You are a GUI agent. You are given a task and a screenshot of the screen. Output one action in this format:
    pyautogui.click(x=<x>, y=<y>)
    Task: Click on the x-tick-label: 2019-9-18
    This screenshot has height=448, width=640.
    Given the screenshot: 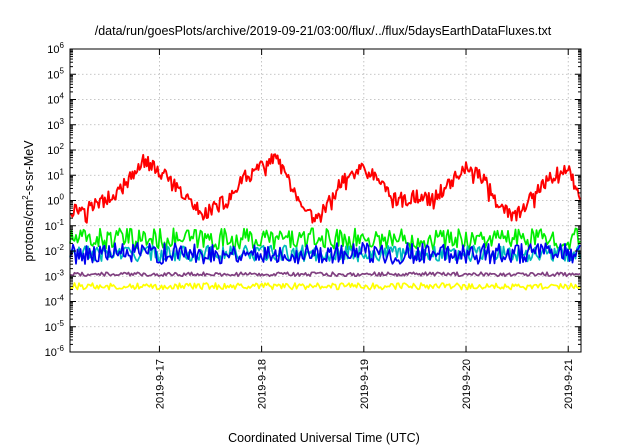 What is the action you would take?
    pyautogui.click(x=263, y=384)
    